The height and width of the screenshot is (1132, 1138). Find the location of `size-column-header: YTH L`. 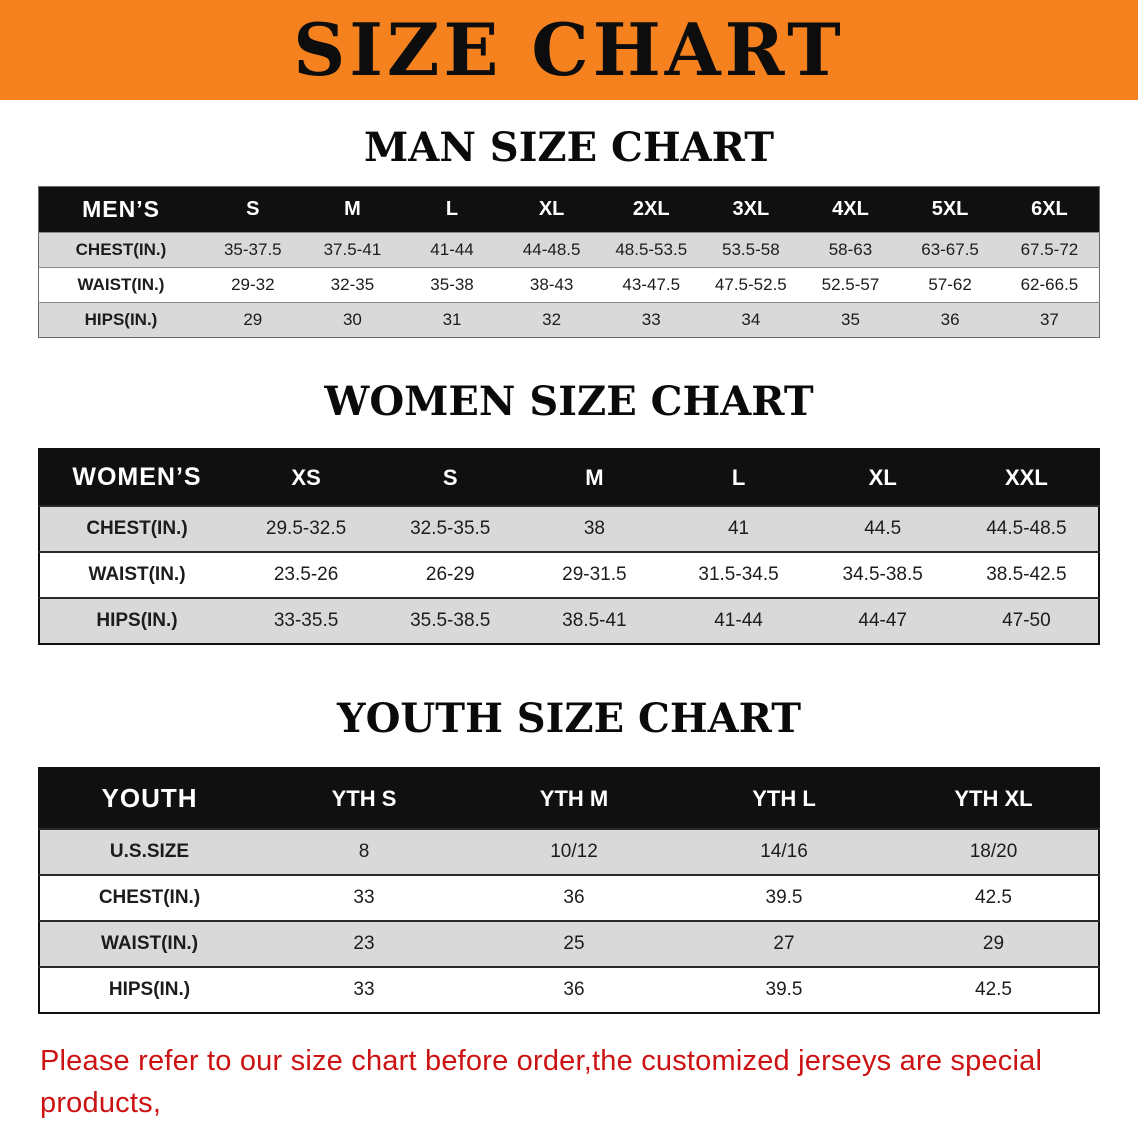

size-column-header: YTH L is located at coordinates (784, 798).